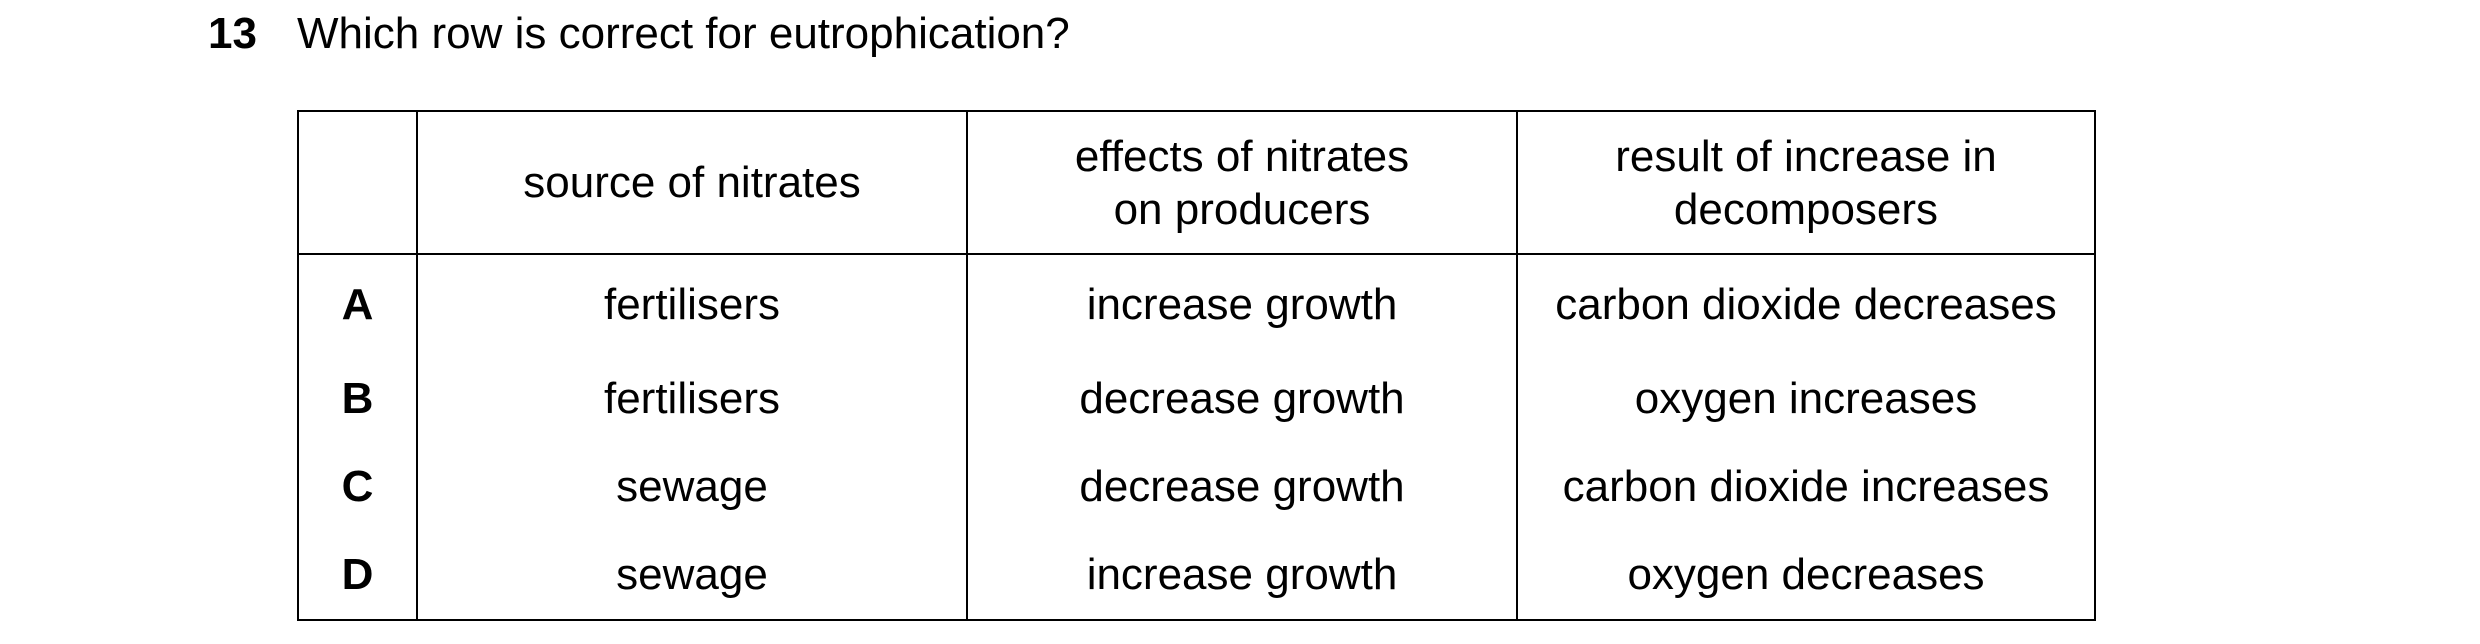 Image resolution: width=2480 pixels, height=644 pixels. I want to click on header-result-of-decomposers: result of increase in decomposers, so click(1806, 182).